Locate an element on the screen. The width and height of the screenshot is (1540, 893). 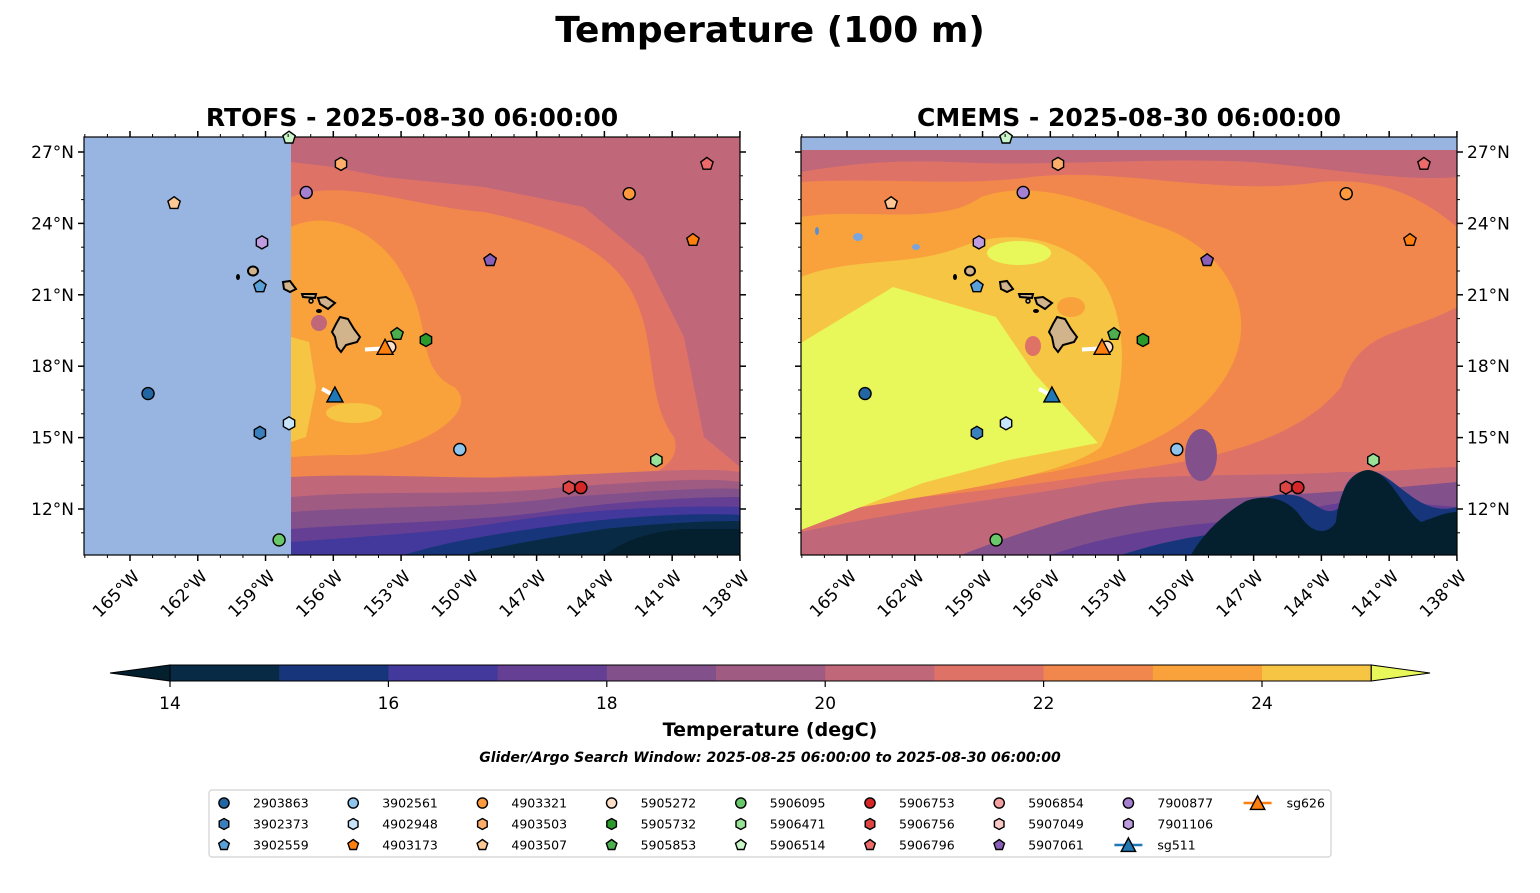
colorbar-tick-label: 16 is located at coordinates (389, 704).